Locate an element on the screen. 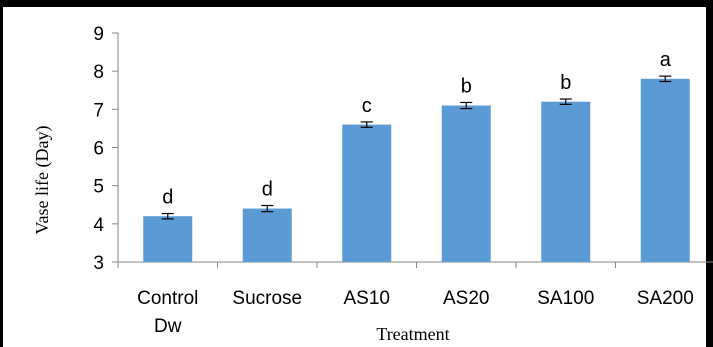  category-label: SA100 is located at coordinates (565, 298).